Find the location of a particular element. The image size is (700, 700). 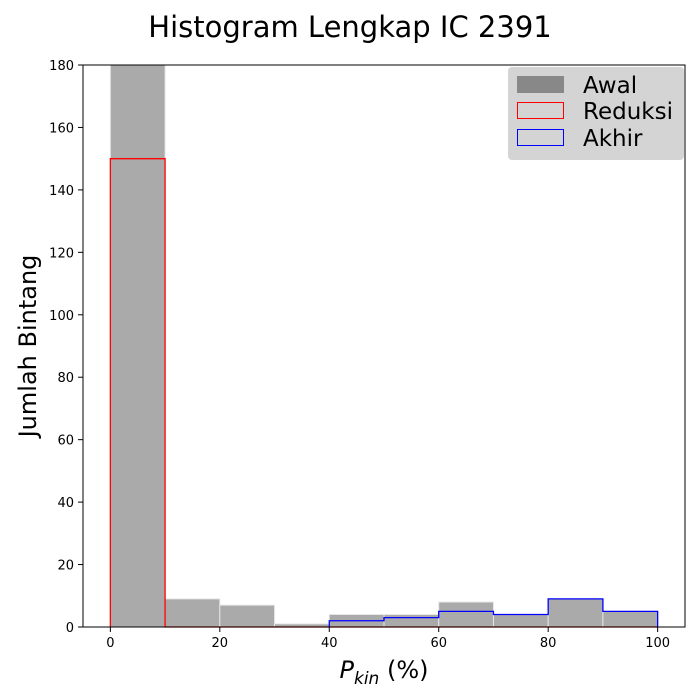

legend: Awal Reduksi Akhir is located at coordinates (596, 113).